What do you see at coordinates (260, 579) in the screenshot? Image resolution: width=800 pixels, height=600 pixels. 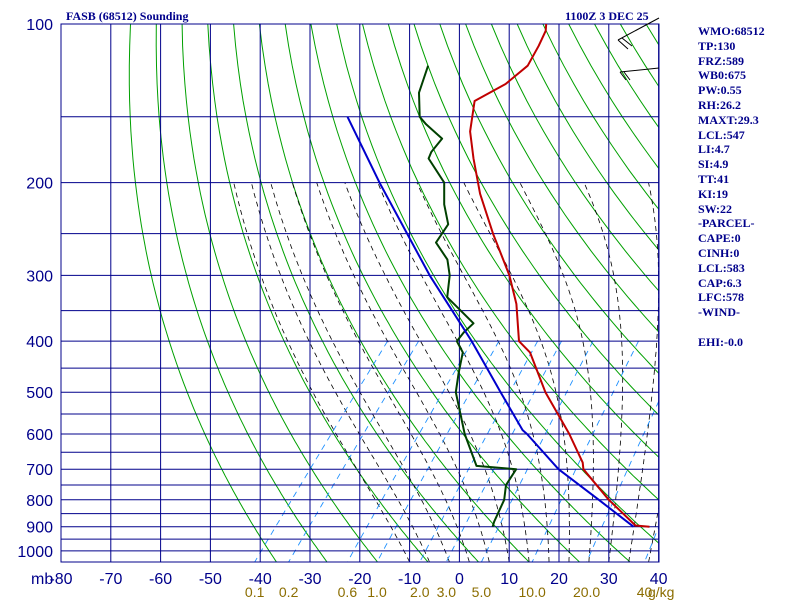 I see `x-tick-label: -40` at bounding box center [260, 579].